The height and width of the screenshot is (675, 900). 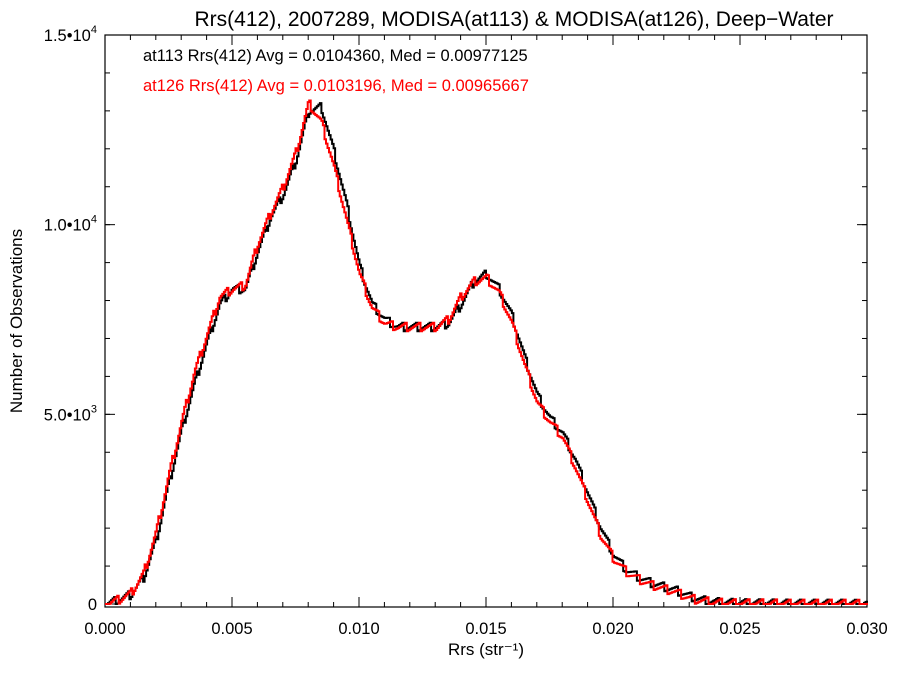 I want to click on x-tick-label: 0.015, so click(x=485, y=629).